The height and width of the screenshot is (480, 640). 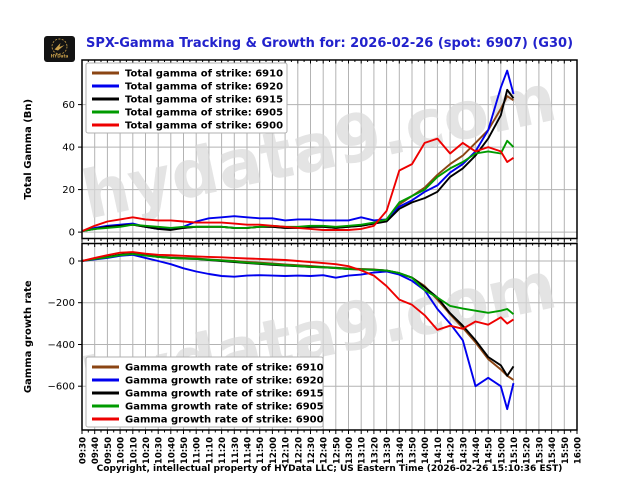 I want to click on x-tick-label: 10:20, so click(x=147, y=450).